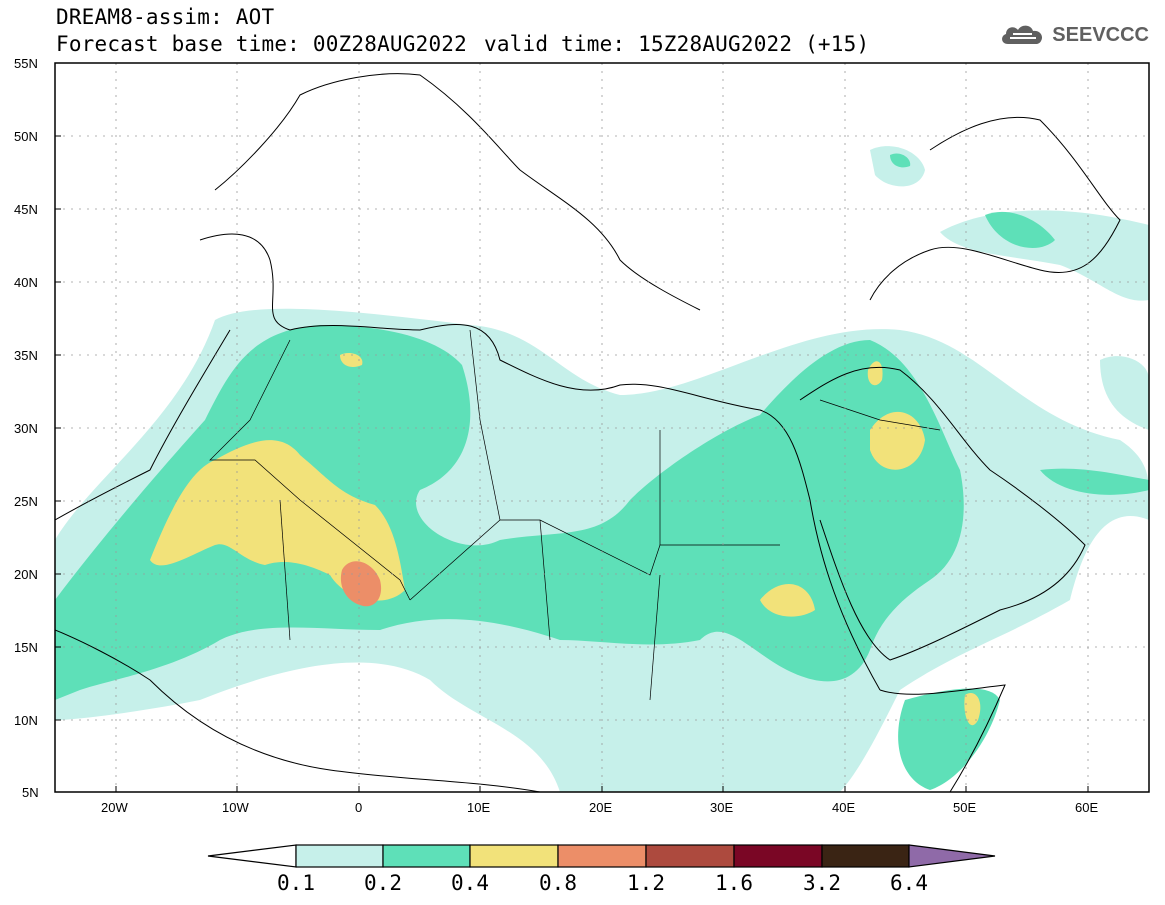  What do you see at coordinates (26, 209) in the screenshot?
I see `lat-label-45n: 45N` at bounding box center [26, 209].